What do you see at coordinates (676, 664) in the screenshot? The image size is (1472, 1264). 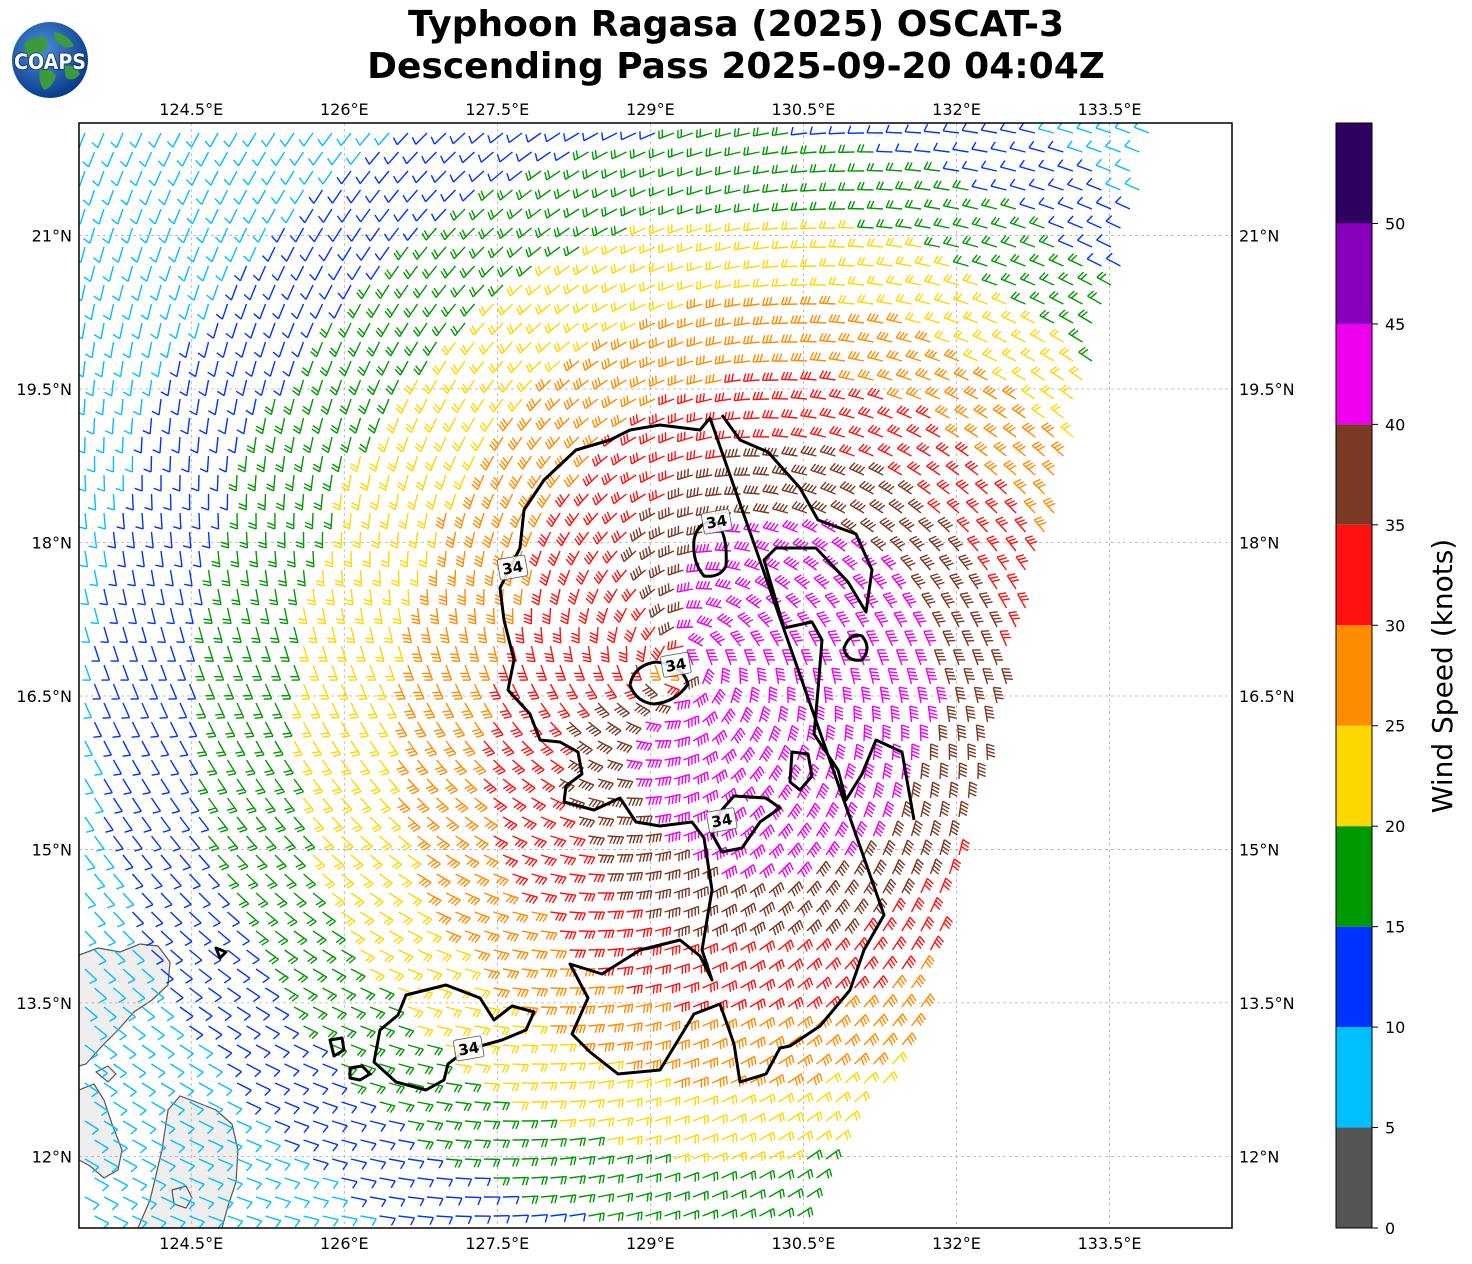 I see `contour-value-label: 34` at bounding box center [676, 664].